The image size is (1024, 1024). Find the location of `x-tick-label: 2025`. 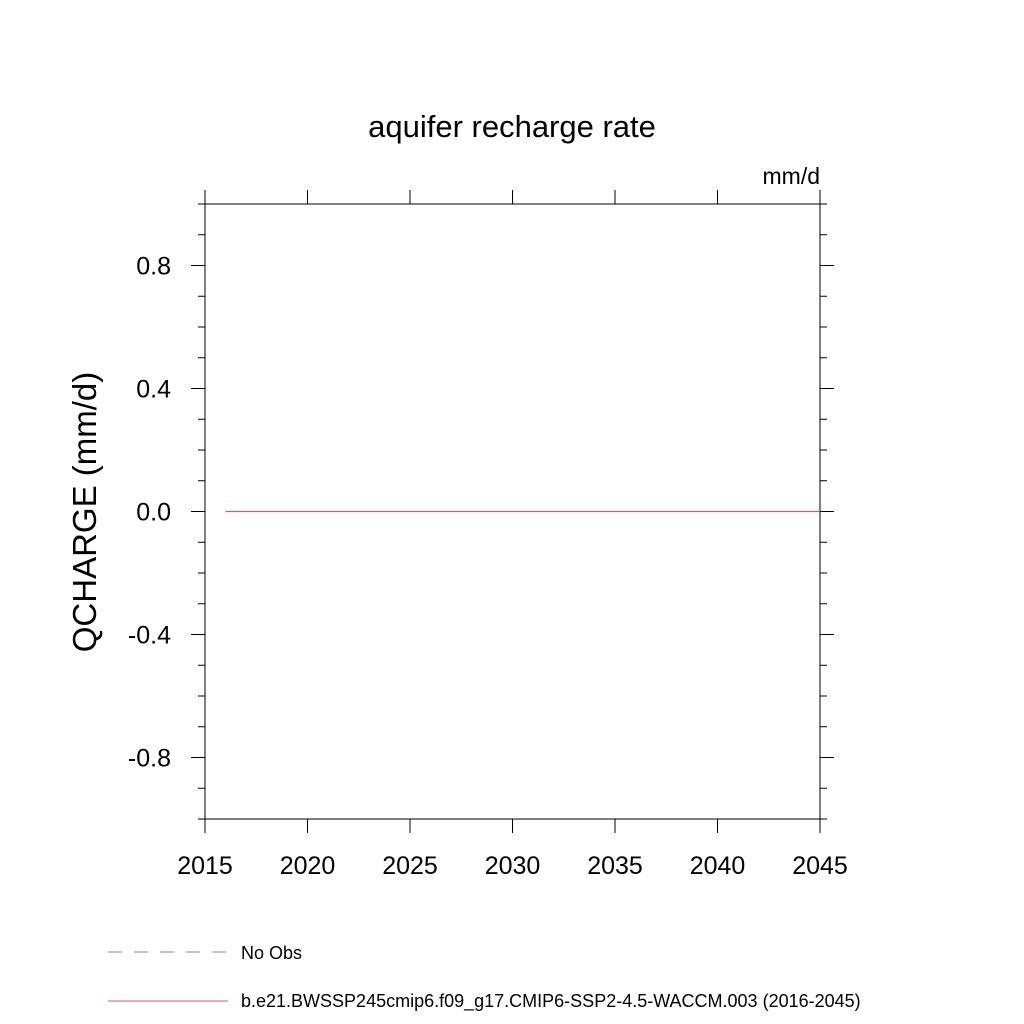

x-tick-label: 2025 is located at coordinates (410, 866).